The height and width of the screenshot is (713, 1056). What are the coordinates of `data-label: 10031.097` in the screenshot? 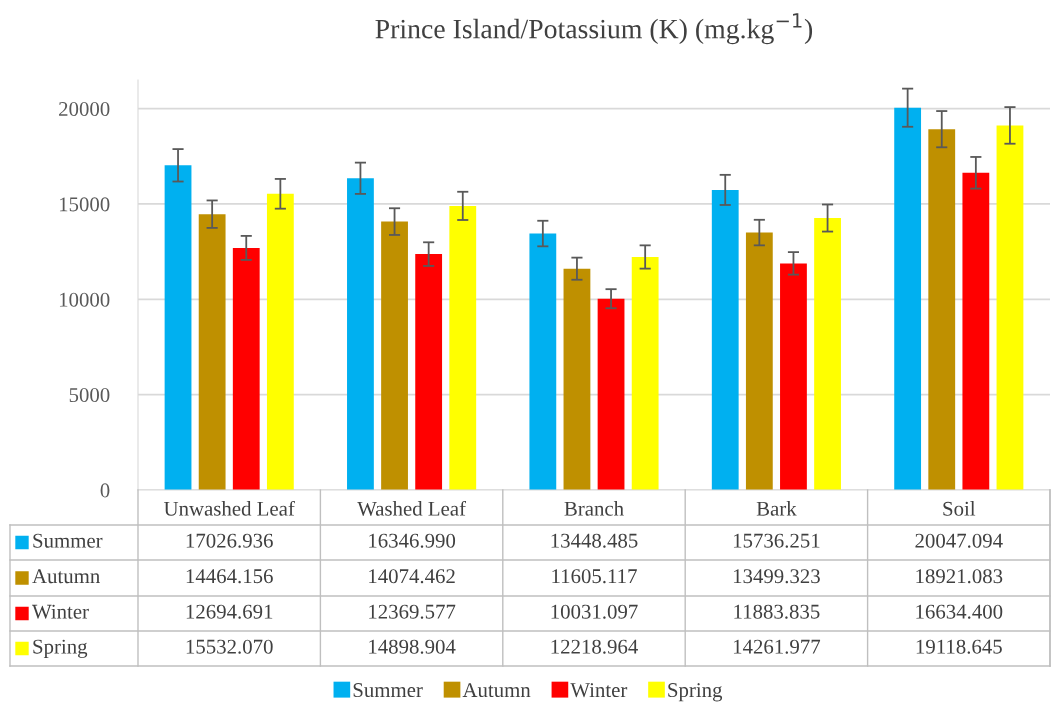 It's located at (594, 611).